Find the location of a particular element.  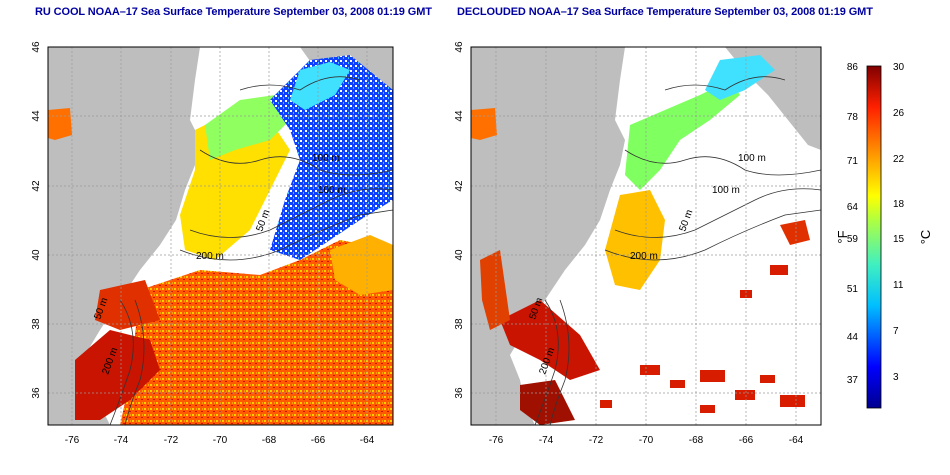

fahrenheit-tick: 64 is located at coordinates (853, 207).